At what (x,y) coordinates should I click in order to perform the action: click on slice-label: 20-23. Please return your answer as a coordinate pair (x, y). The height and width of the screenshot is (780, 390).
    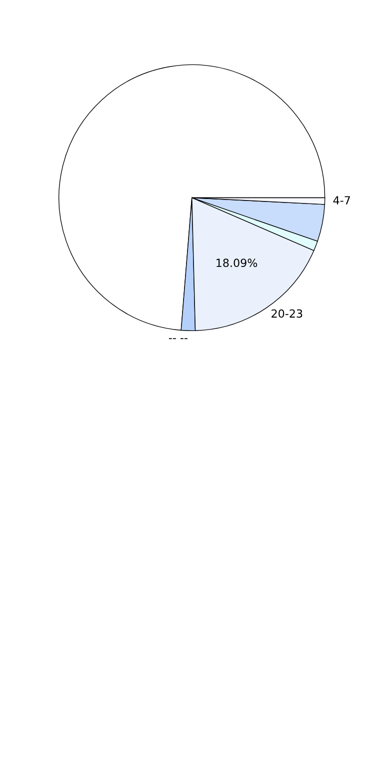
    Looking at the image, I should click on (287, 313).